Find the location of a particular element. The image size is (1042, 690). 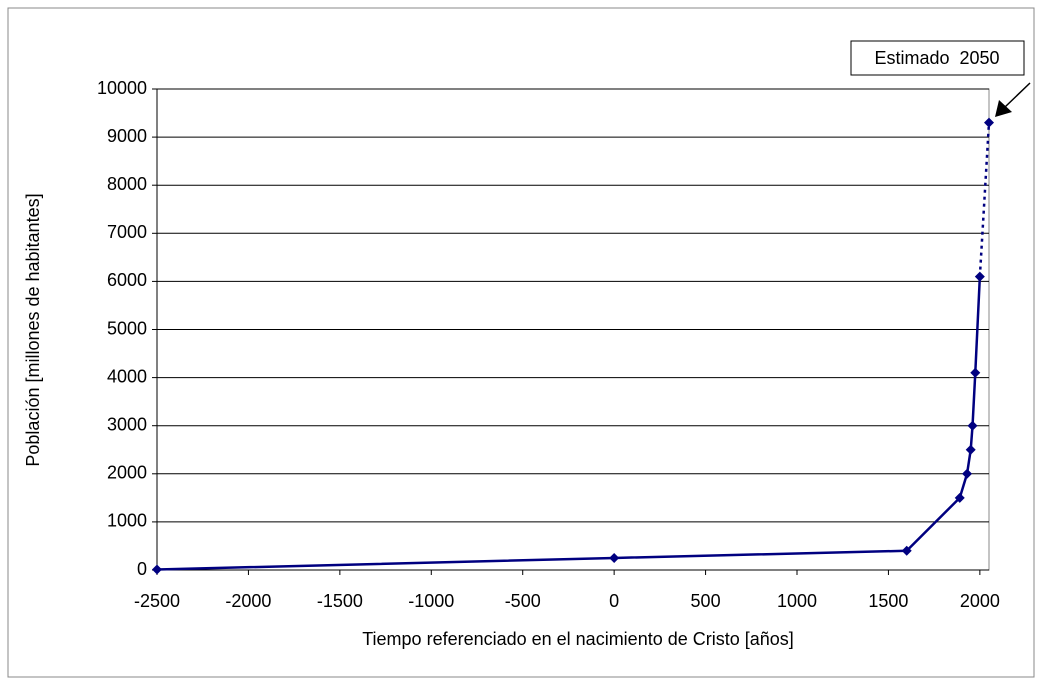

y-tick-label: 5000 is located at coordinates (127, 328).